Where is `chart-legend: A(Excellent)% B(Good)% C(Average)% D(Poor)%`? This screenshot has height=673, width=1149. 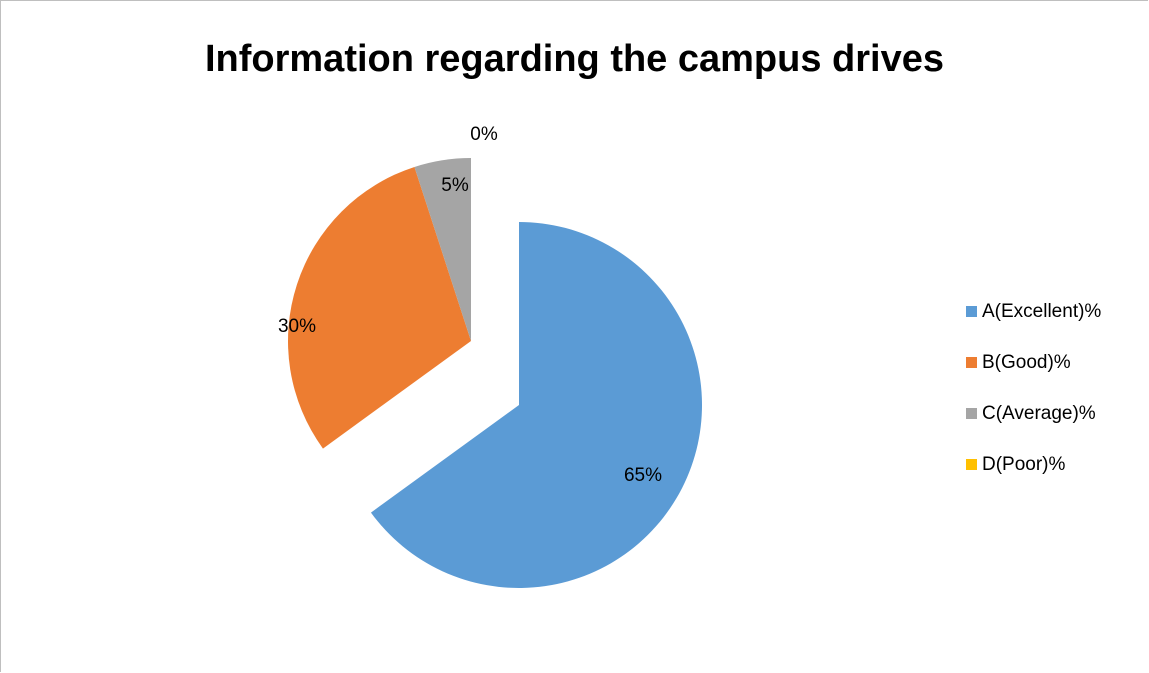 chart-legend: A(Excellent)% B(Good)% C(Average)% D(Poor)% is located at coordinates (1053, 400).